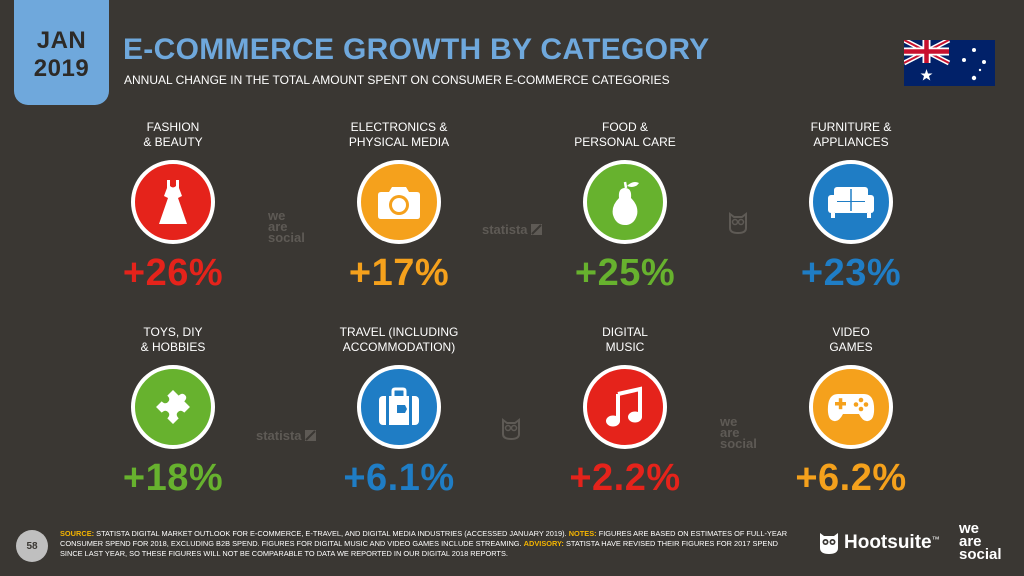  Describe the element at coordinates (949, 63) in the screenshot. I see `australia-flag-icon` at that location.